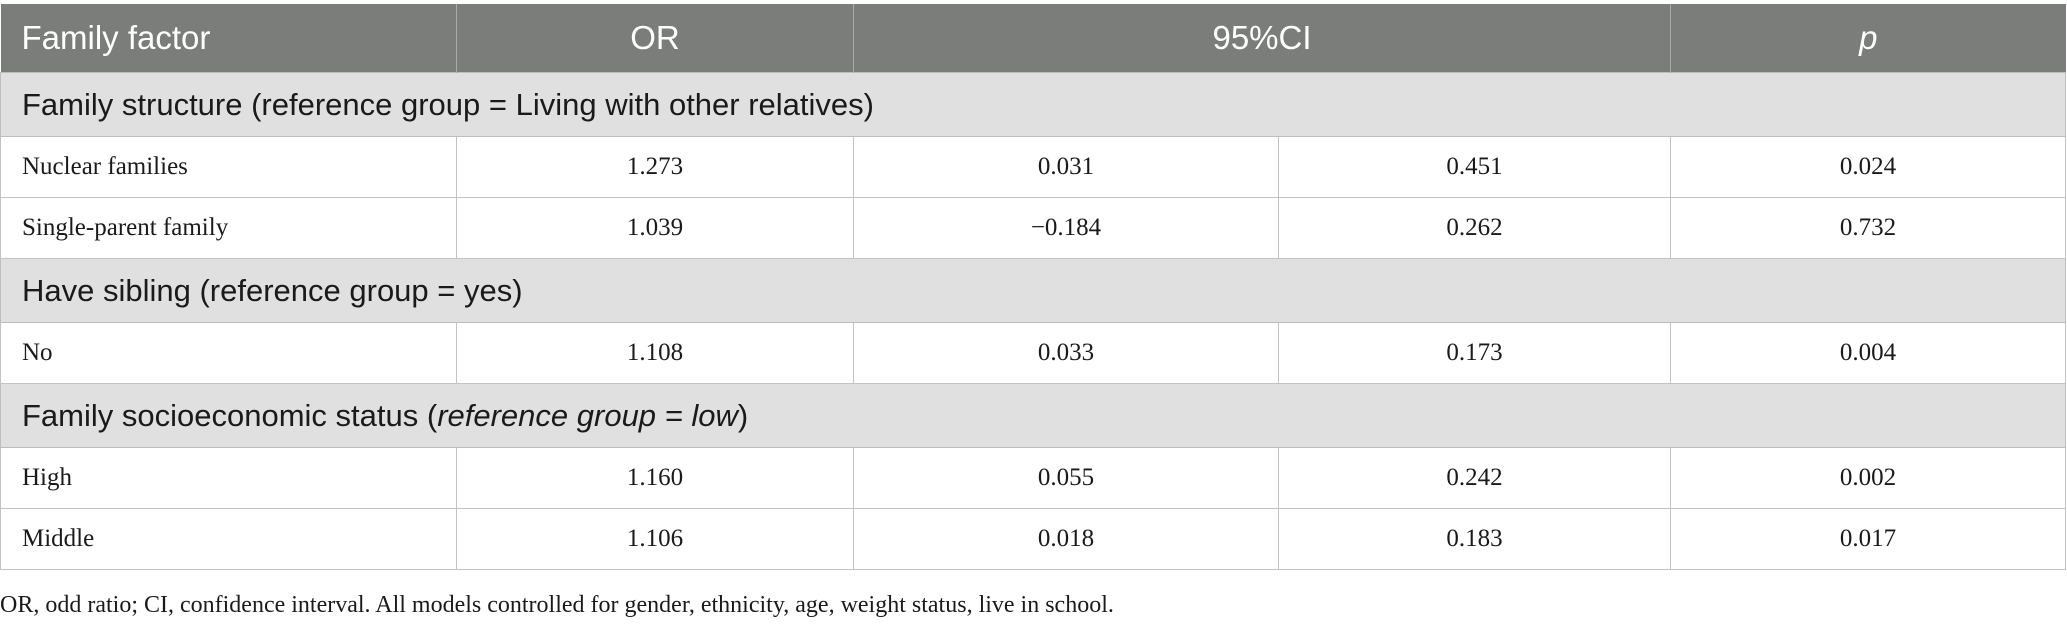  I want to click on cell-ci-high: 0.183, so click(1474, 539).